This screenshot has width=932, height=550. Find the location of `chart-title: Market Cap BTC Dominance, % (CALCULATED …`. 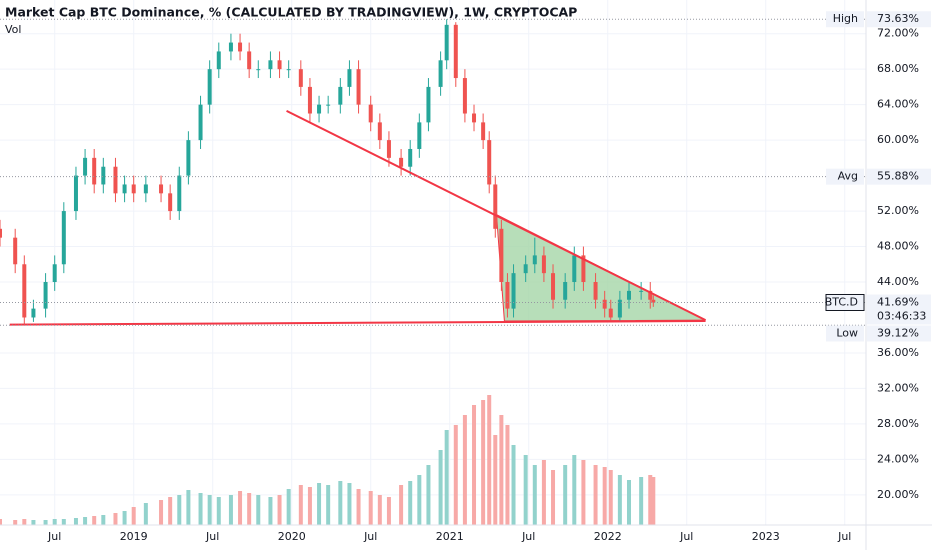

chart-title: Market Cap BTC Dominance, % (CALCULATED … is located at coordinates (291, 12).